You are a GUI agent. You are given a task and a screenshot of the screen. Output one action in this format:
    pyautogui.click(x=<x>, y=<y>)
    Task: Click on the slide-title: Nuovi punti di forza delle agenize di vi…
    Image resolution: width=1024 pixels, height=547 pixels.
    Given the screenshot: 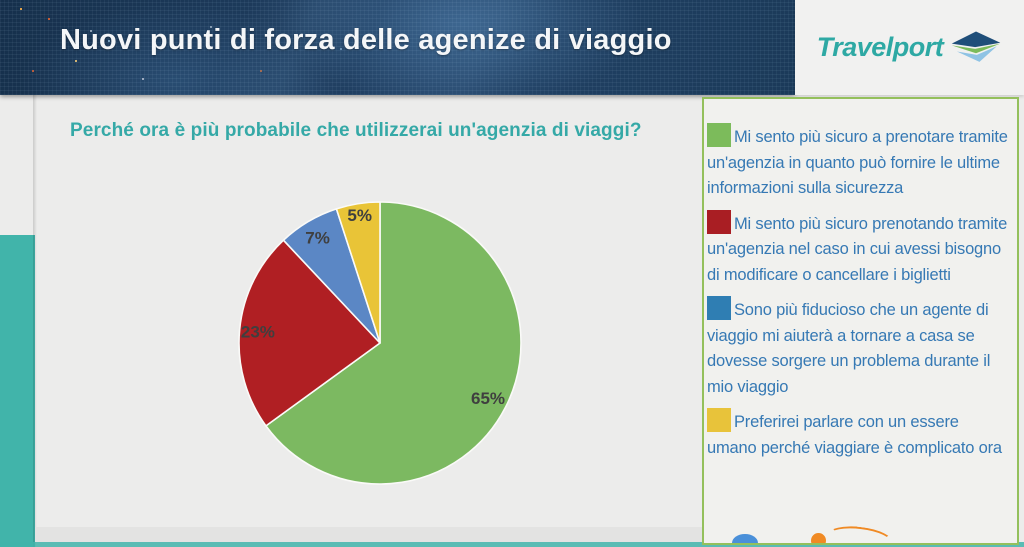 What is the action you would take?
    pyautogui.click(x=366, y=40)
    